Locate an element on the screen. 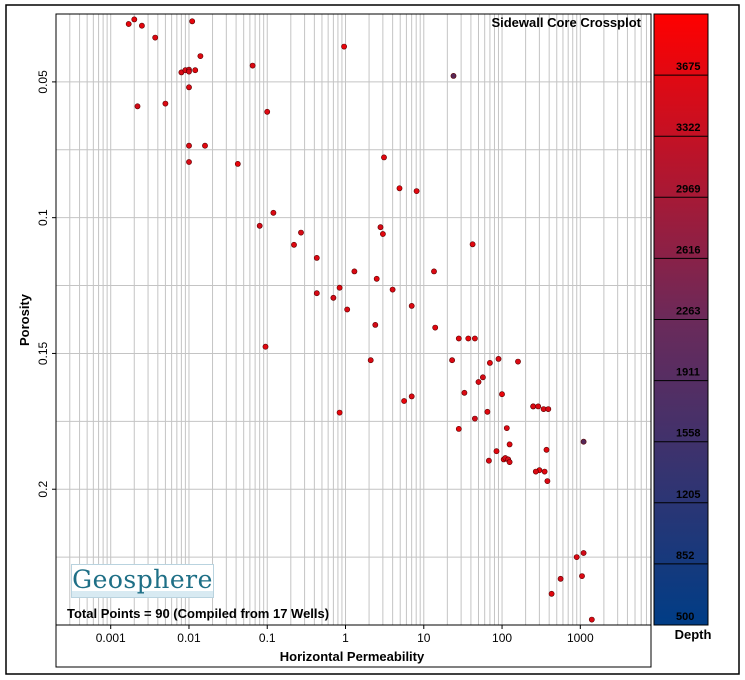  depth-colorbar: 500 852 1205 1558 1911 2263 2616 2969 3322 3675 is located at coordinates (681, 319).